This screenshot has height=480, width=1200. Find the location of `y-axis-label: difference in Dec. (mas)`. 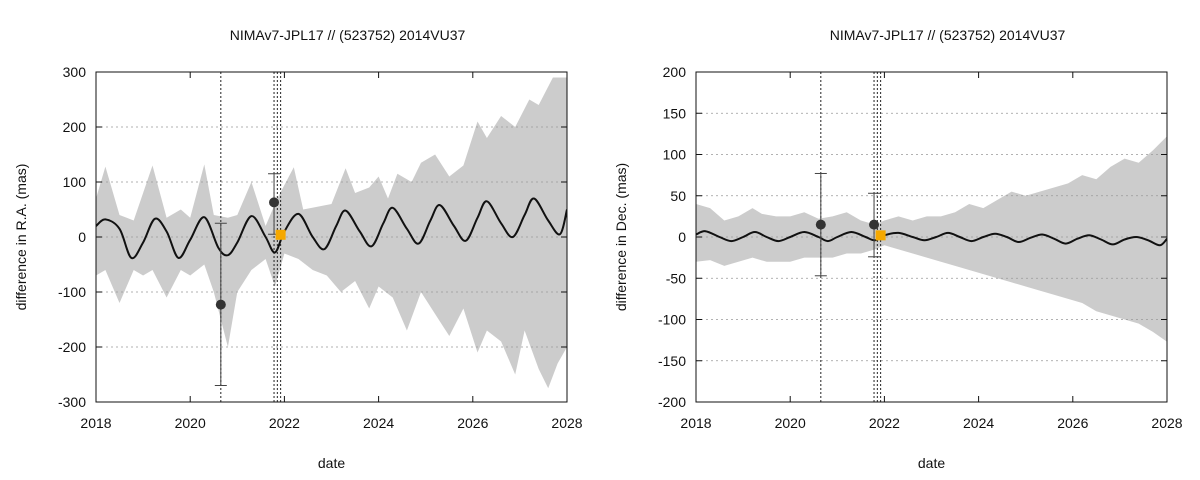

y-axis-label: difference in Dec. (mas) is located at coordinates (621, 237).